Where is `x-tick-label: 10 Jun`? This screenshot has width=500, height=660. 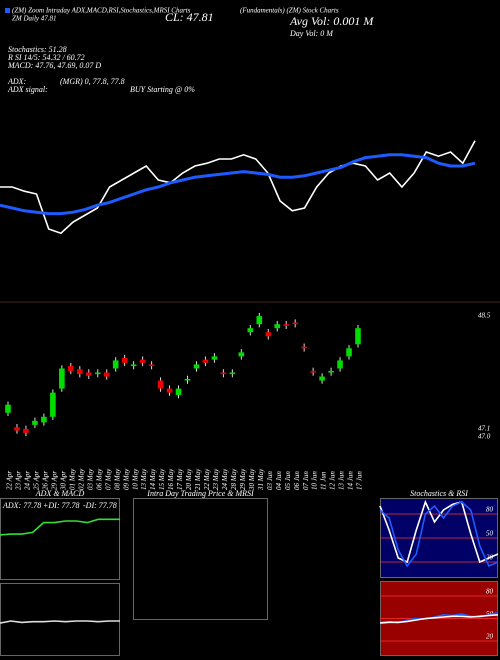
x-tick-label: 10 Jun is located at coordinates (315, 480).